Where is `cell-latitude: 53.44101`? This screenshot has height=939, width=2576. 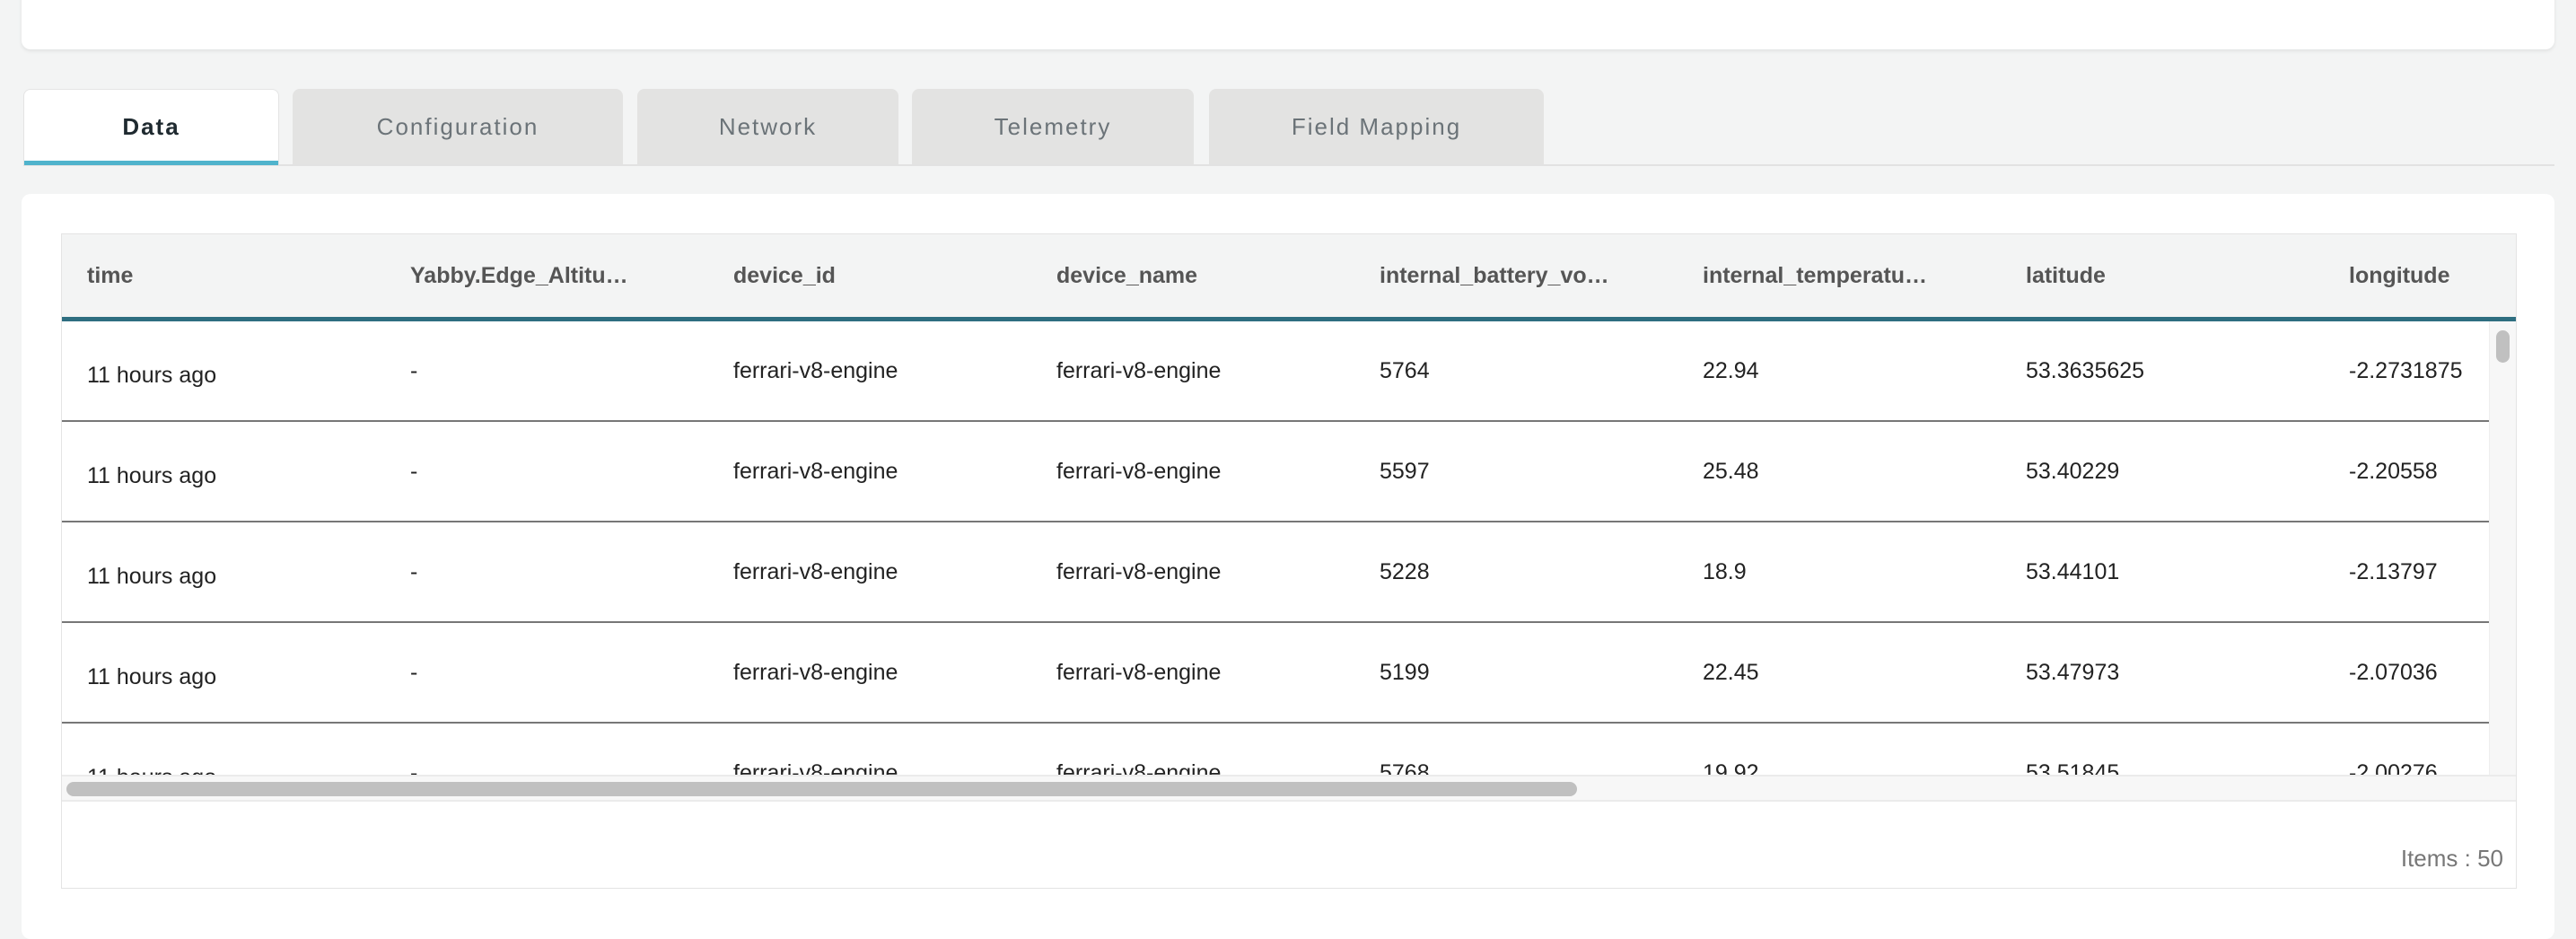
cell-latitude: 53.44101 is located at coordinates (2073, 572).